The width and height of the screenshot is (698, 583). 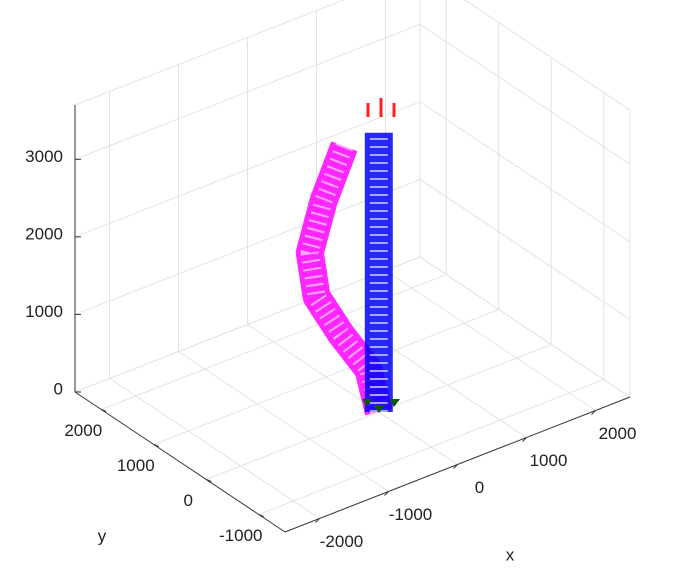 I want to click on y-axis, so click(x=180, y=462).